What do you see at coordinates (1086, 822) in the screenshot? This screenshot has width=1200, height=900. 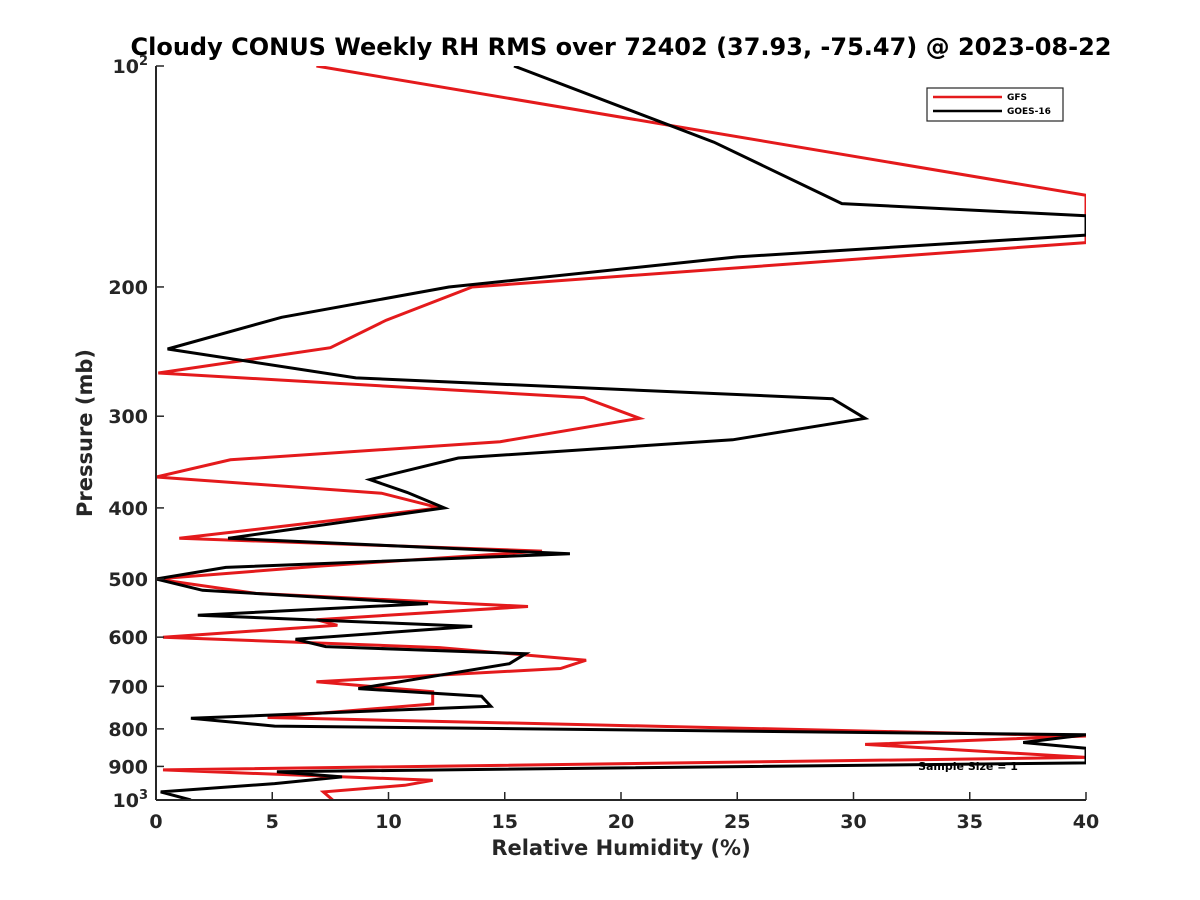 I see `x-tick-label: 40` at bounding box center [1086, 822].